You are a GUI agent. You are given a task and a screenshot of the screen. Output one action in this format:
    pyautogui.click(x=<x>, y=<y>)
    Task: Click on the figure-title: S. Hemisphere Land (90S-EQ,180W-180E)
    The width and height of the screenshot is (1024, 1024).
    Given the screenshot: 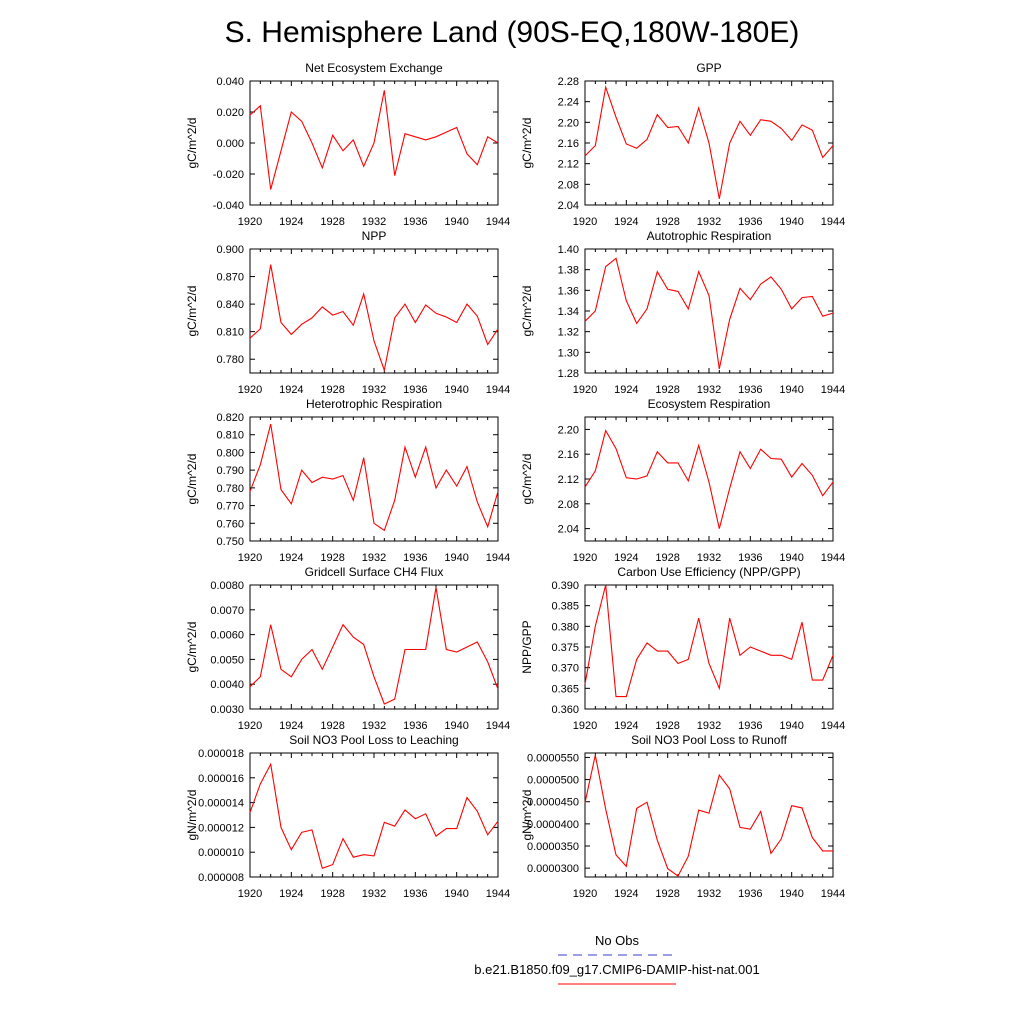 What is the action you would take?
    pyautogui.click(x=512, y=32)
    